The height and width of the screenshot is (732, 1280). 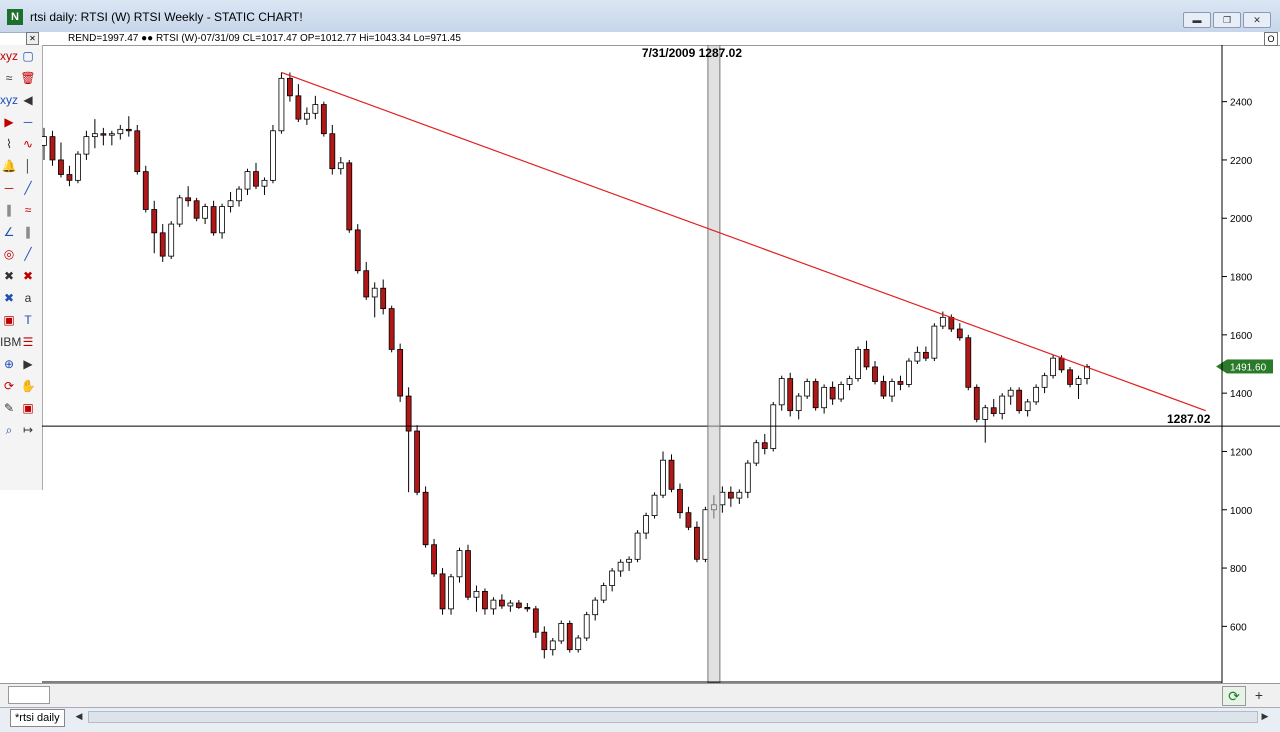 What do you see at coordinates (1241, 103) in the screenshot?
I see `y-tick-label: 2400` at bounding box center [1241, 103].